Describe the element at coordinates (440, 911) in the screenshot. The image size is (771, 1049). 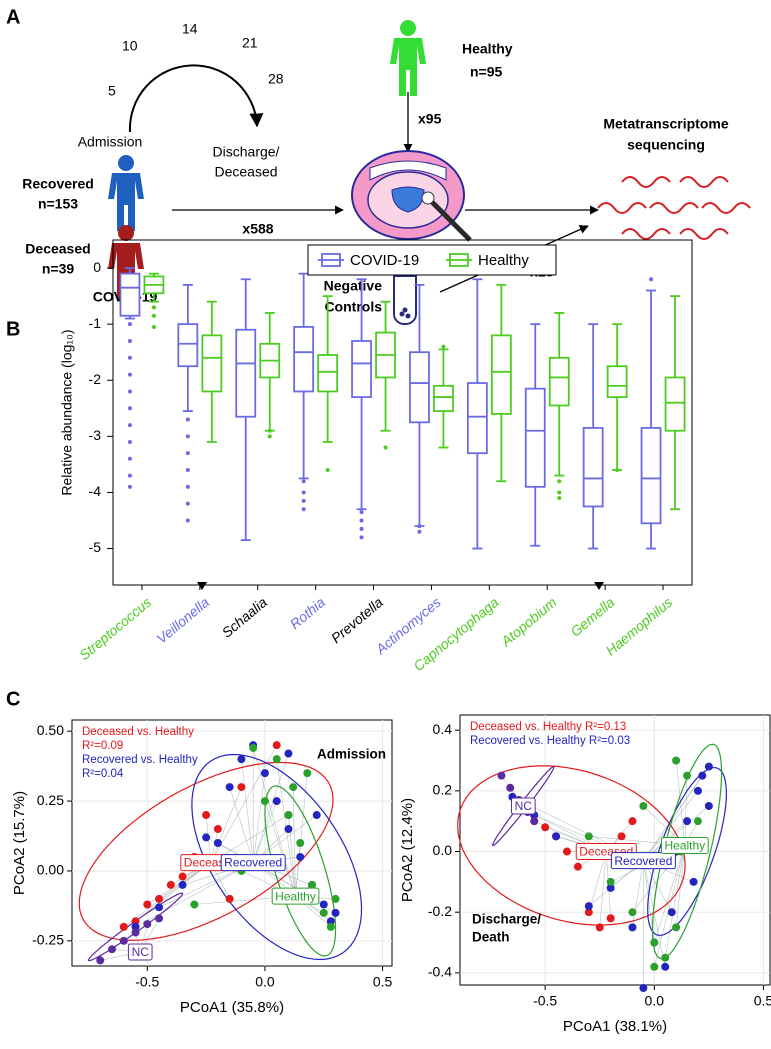
I see `y-tick-label: -0.2` at that location.